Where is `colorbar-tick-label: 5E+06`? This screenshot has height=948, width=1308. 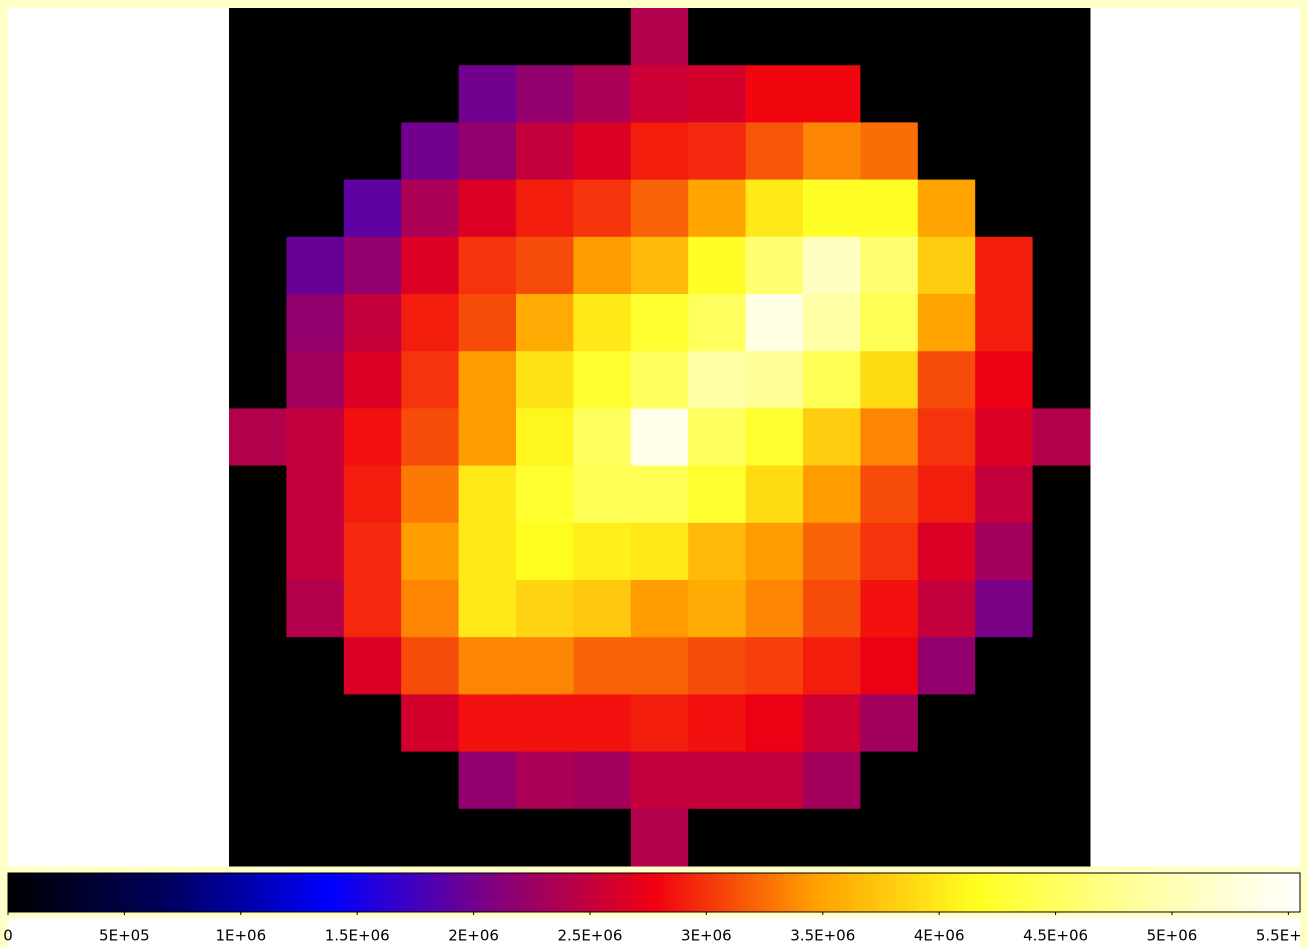 colorbar-tick-label: 5E+06 is located at coordinates (1172, 936).